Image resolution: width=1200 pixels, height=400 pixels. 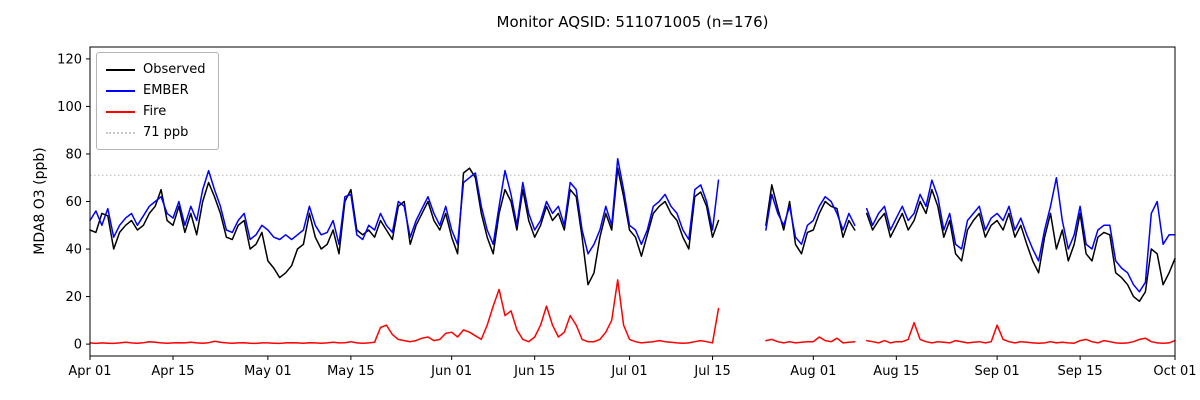 I want to click on legend: Observed EMBER Fire 71 ppb, so click(x=157, y=101).